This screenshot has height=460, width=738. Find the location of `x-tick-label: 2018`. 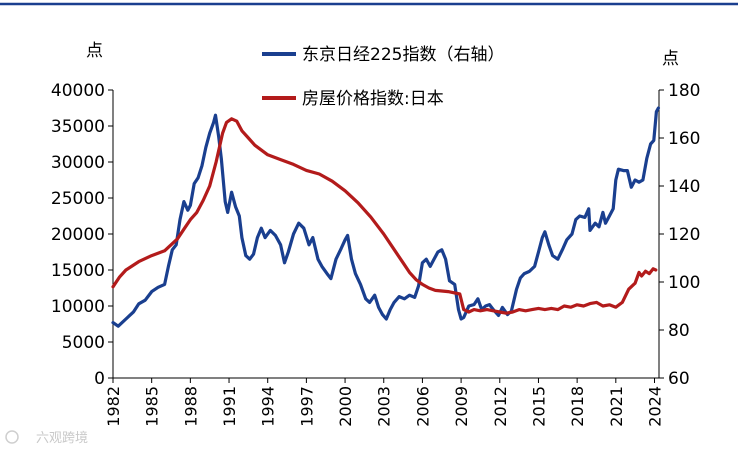

x-tick-label: 2018 is located at coordinates (577, 406).